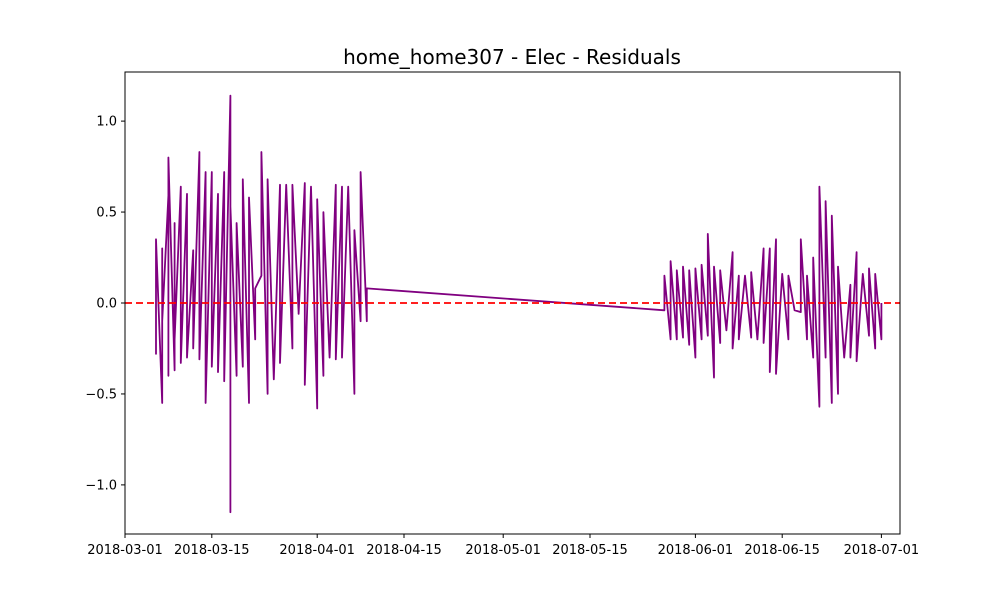 The height and width of the screenshot is (600, 1000). Describe the element at coordinates (125, 550) in the screenshot. I see `x-tick-label: 2018-03-01` at that location.